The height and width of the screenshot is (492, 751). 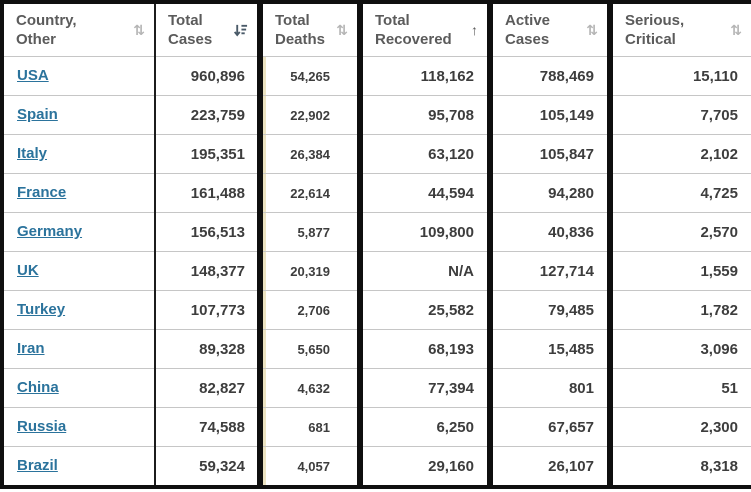 I want to click on total-cases-cell: 161,488, so click(x=207, y=193).